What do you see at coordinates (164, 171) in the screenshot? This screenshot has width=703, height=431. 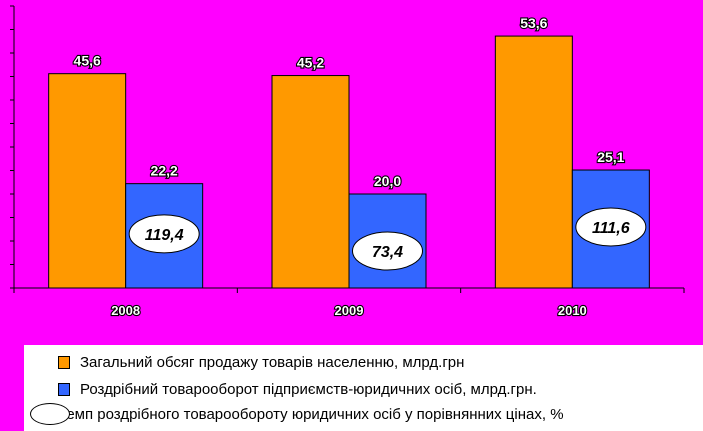 I see `data-label-retail-2008: 22,2` at bounding box center [164, 171].